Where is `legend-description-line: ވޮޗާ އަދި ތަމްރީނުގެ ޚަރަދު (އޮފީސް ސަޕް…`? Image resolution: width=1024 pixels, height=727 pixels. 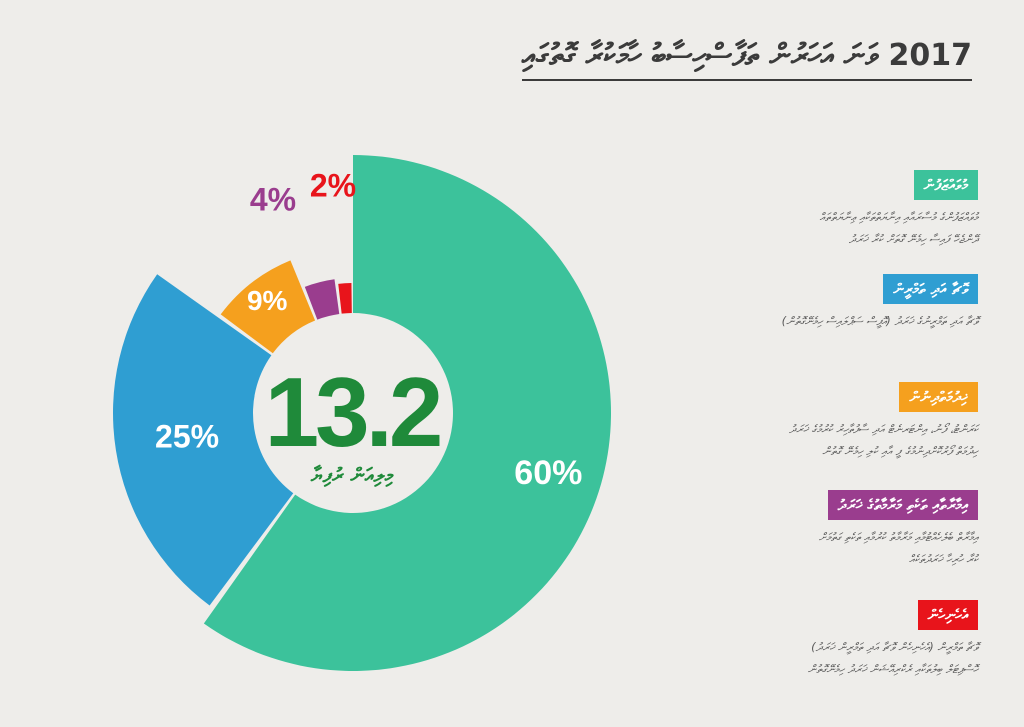
legend-description-line: ވޮޗާ އަދި ތަމްރީނުގެ ޚަރަދު (އޮފީސް ސަޕް… is located at coordinates (879, 321).